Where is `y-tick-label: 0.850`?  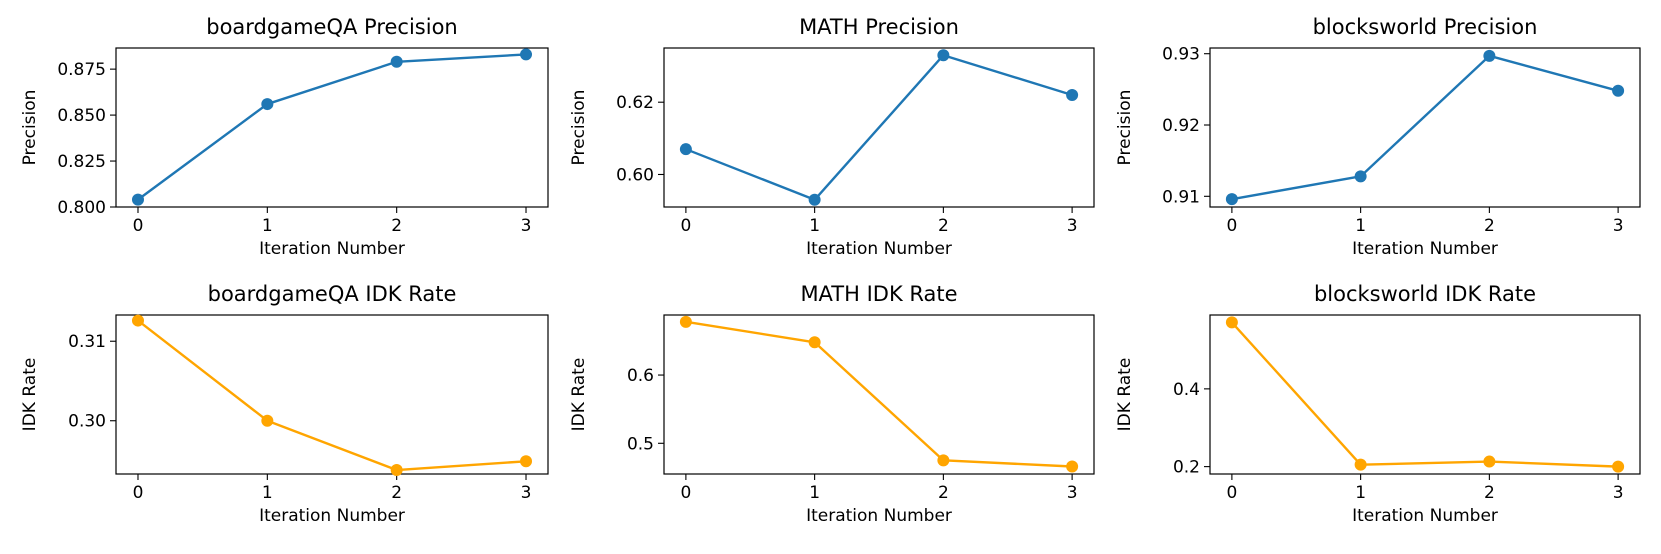
y-tick-label: 0.850 is located at coordinates (81, 116).